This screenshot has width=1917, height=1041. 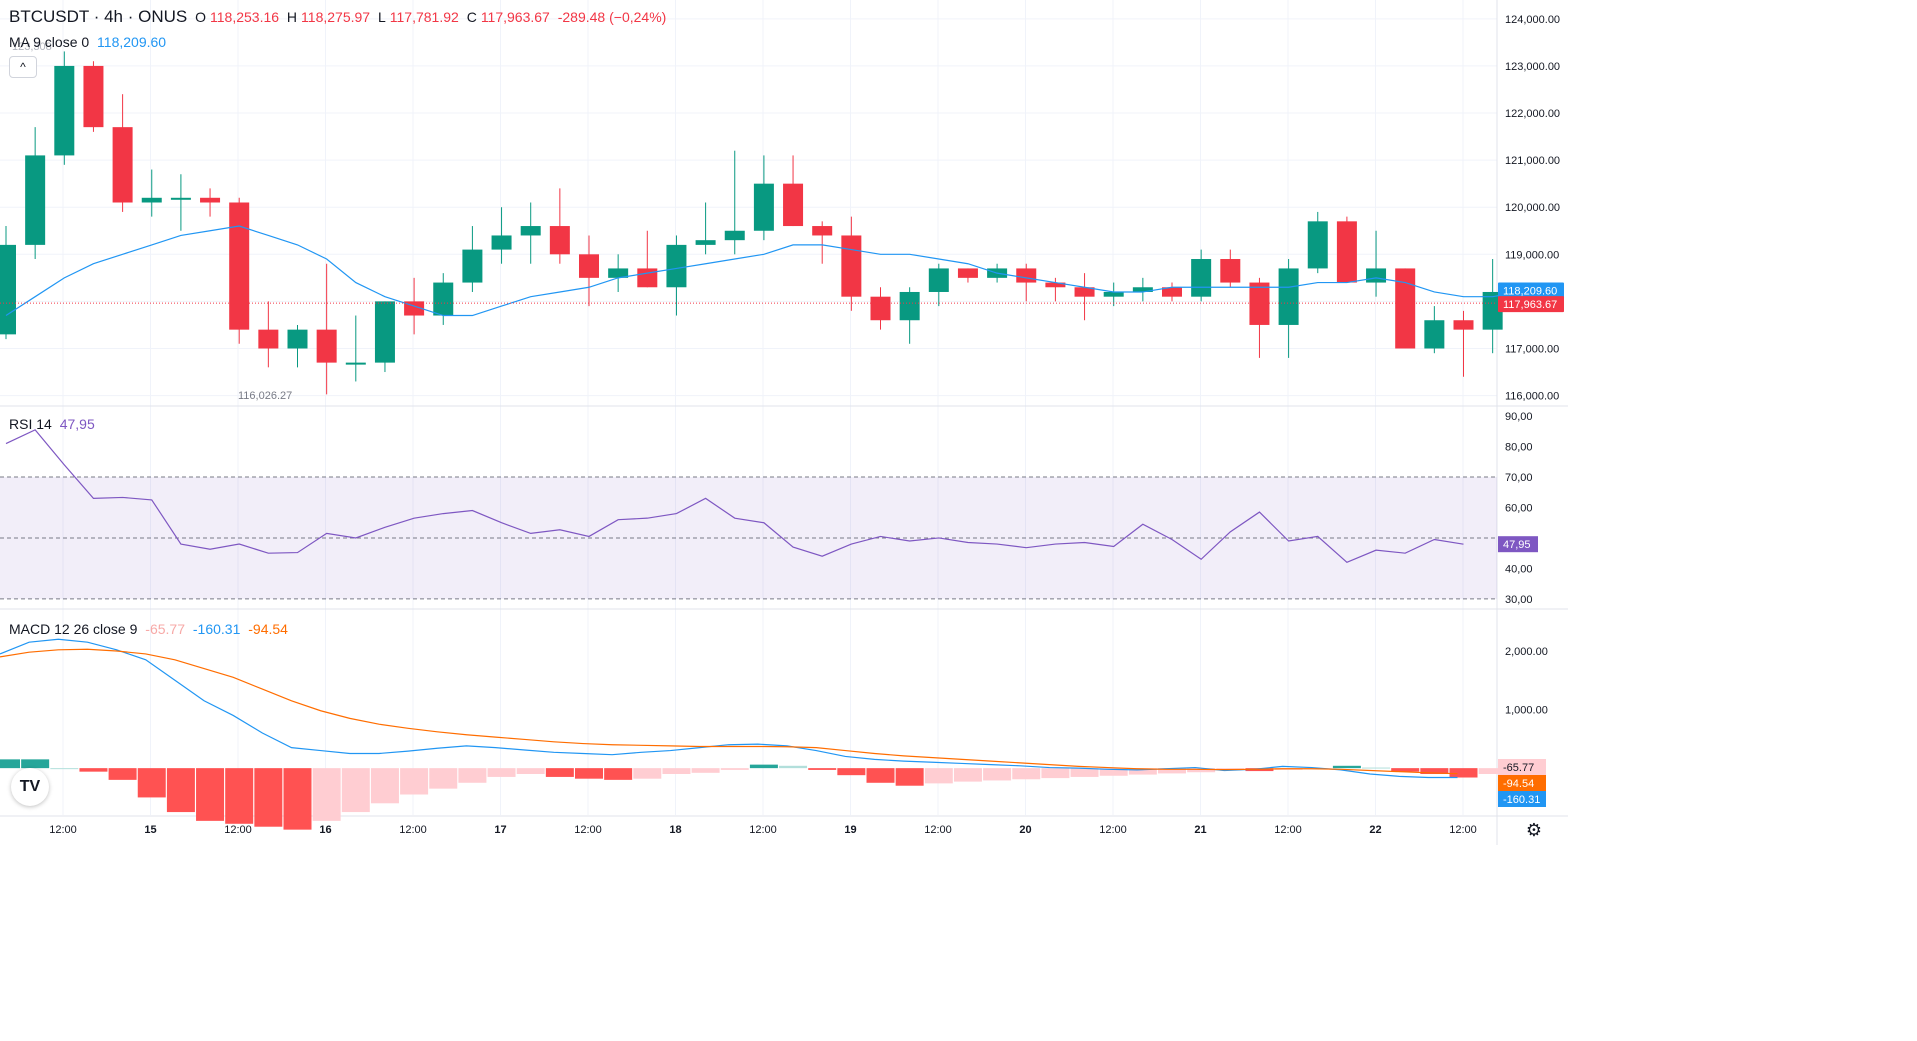 What do you see at coordinates (89, 42) in the screenshot?
I see `ma-legend: MA 9 close 0 118,209.60` at bounding box center [89, 42].